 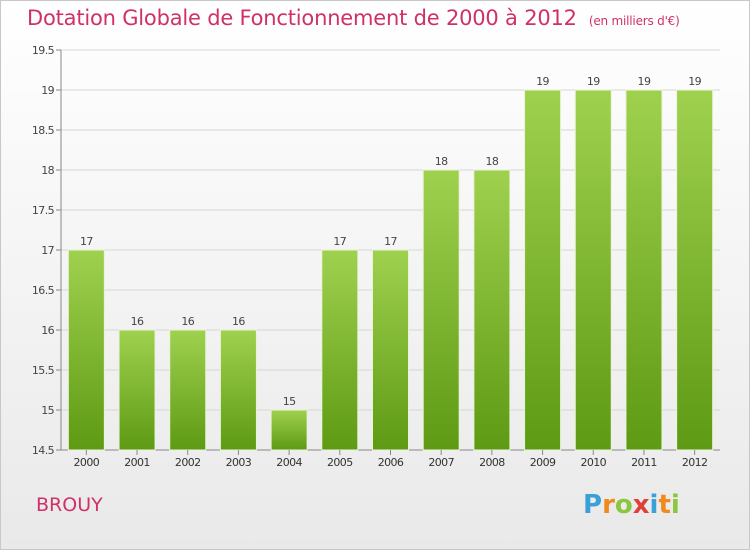 What do you see at coordinates (47, 330) in the screenshot?
I see `y-tick-label: 16` at bounding box center [47, 330].